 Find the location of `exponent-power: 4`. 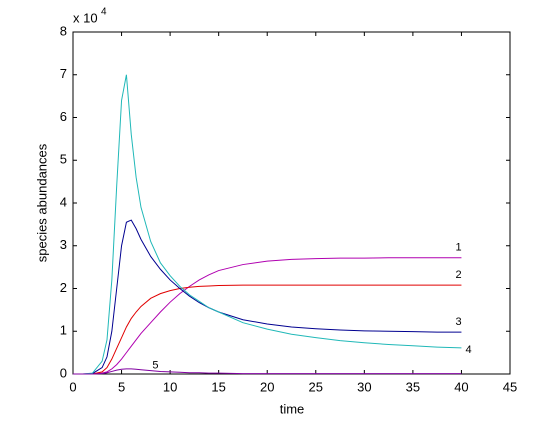

exponent-power: 4 is located at coordinates (104, 12).